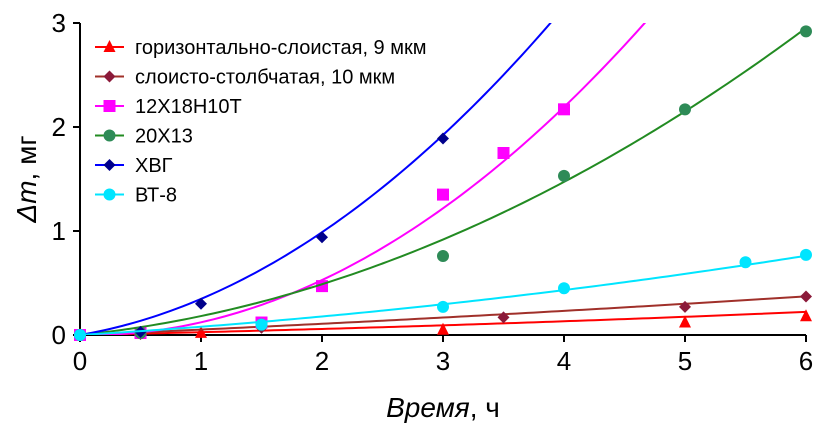 The height and width of the screenshot is (430, 827). I want to click on y-tick-label: 1, so click(59, 231).